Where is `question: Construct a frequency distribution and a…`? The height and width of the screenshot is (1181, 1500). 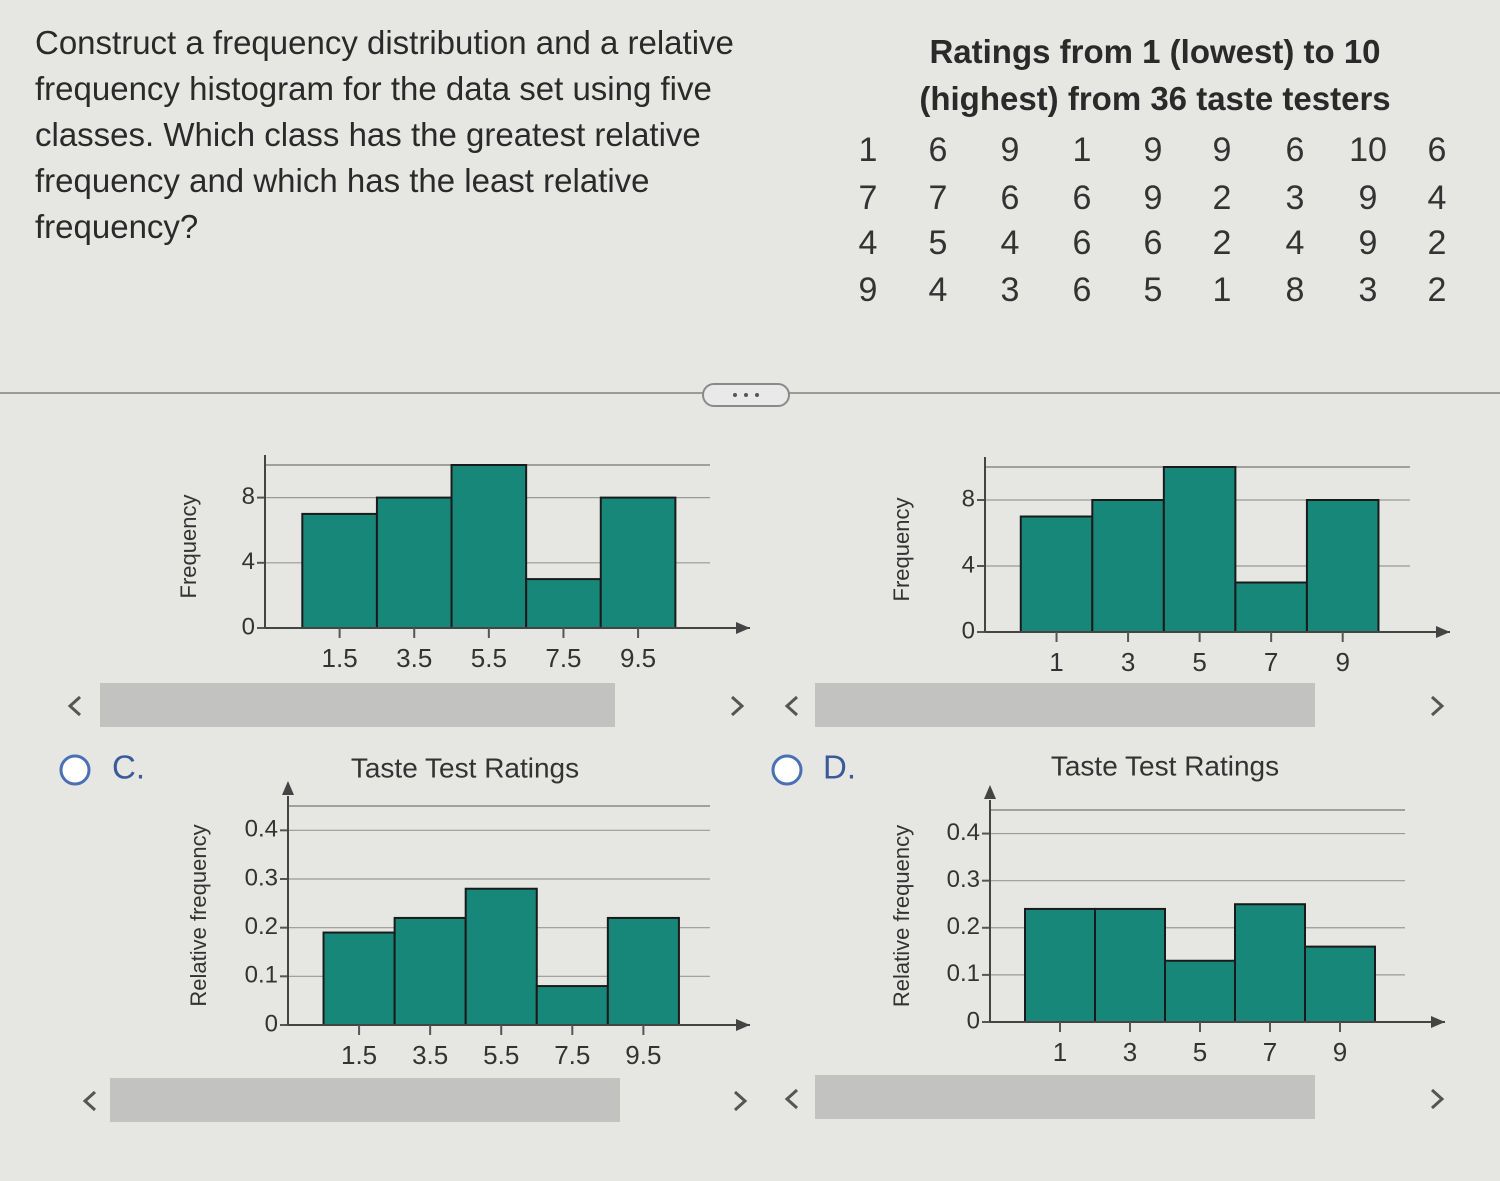
question: Construct a frequency distribution and a… is located at coordinates (384, 134).